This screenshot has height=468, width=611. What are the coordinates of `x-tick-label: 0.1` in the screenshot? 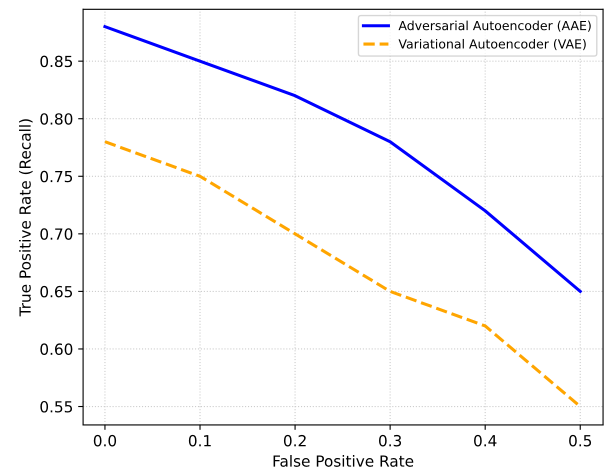 It's located at (199, 440).